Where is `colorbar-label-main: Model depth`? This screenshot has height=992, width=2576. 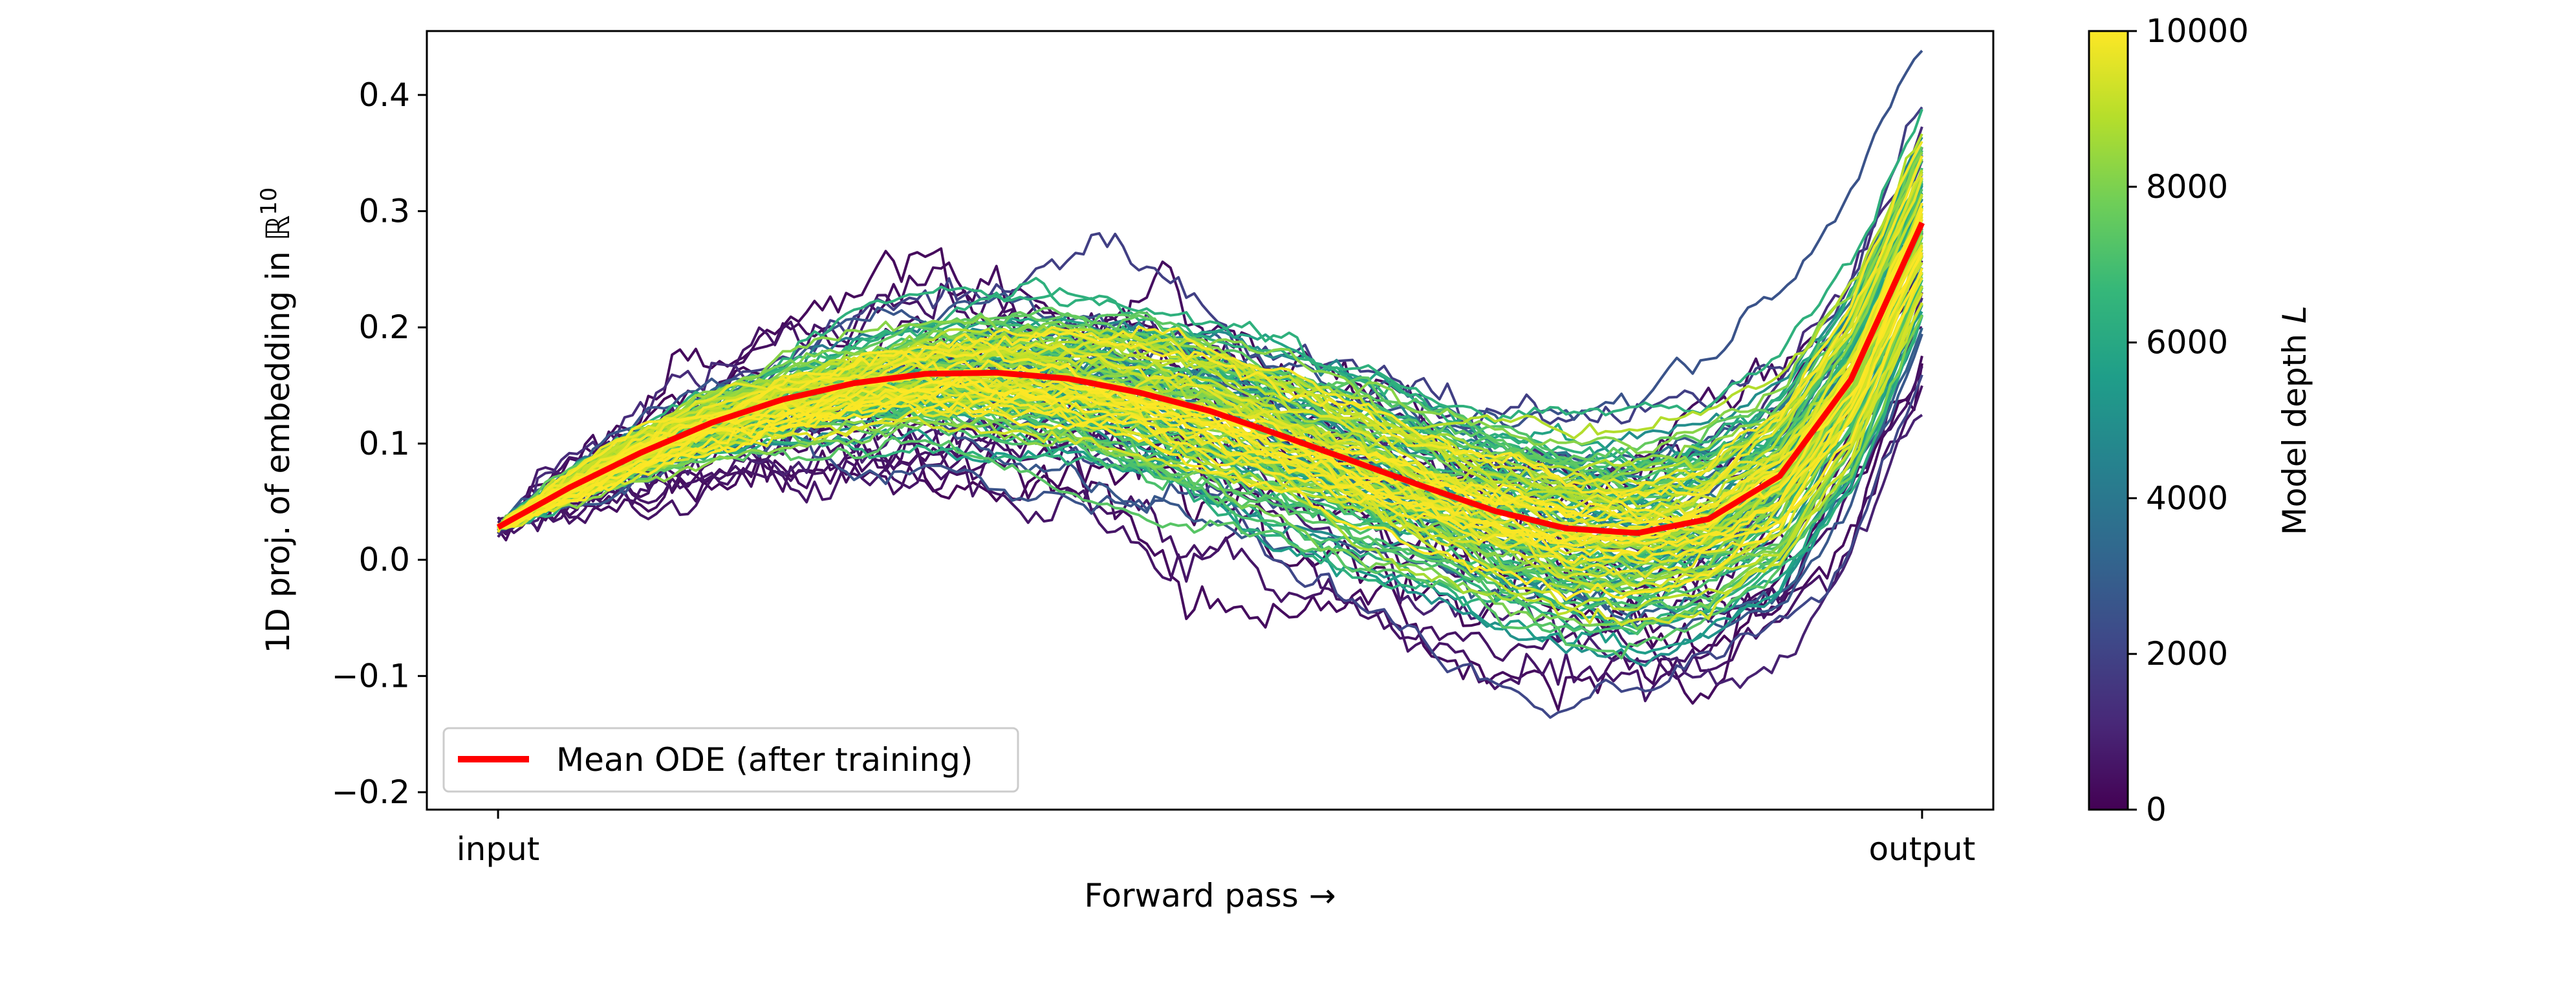
colorbar-label-main: Model depth is located at coordinates (2294, 429).